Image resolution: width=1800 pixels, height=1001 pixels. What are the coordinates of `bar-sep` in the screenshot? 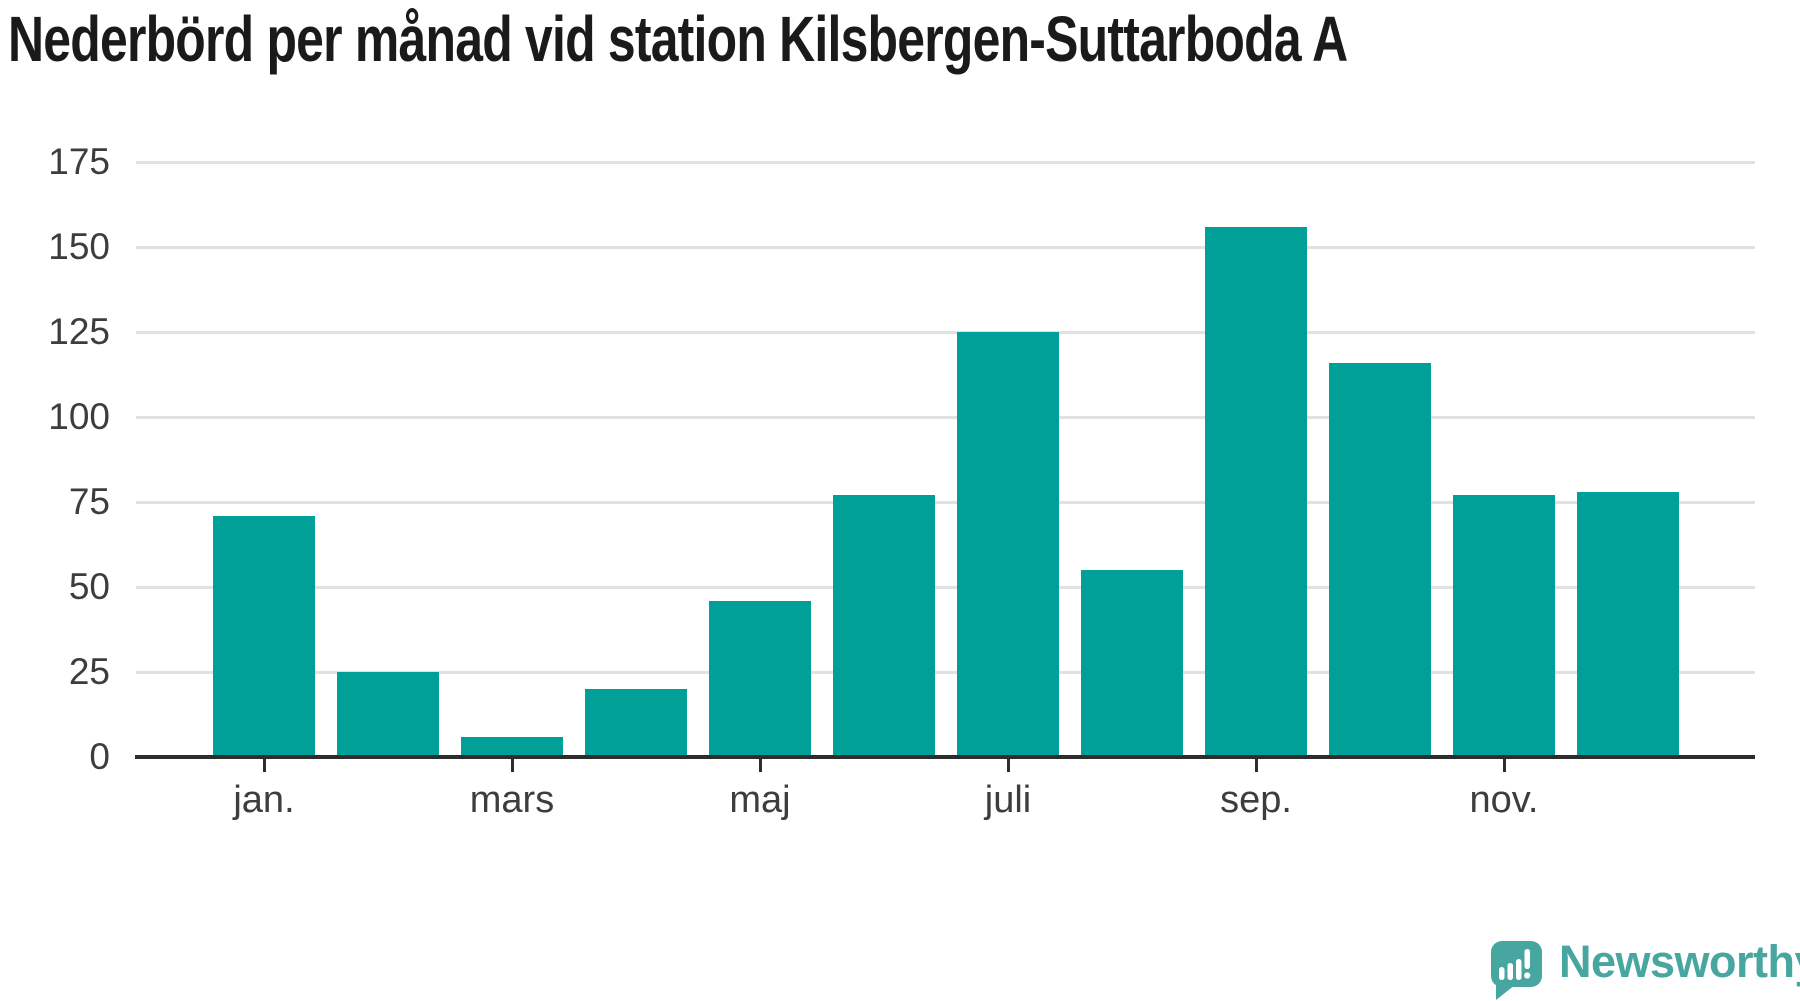 It's located at (1256, 491).